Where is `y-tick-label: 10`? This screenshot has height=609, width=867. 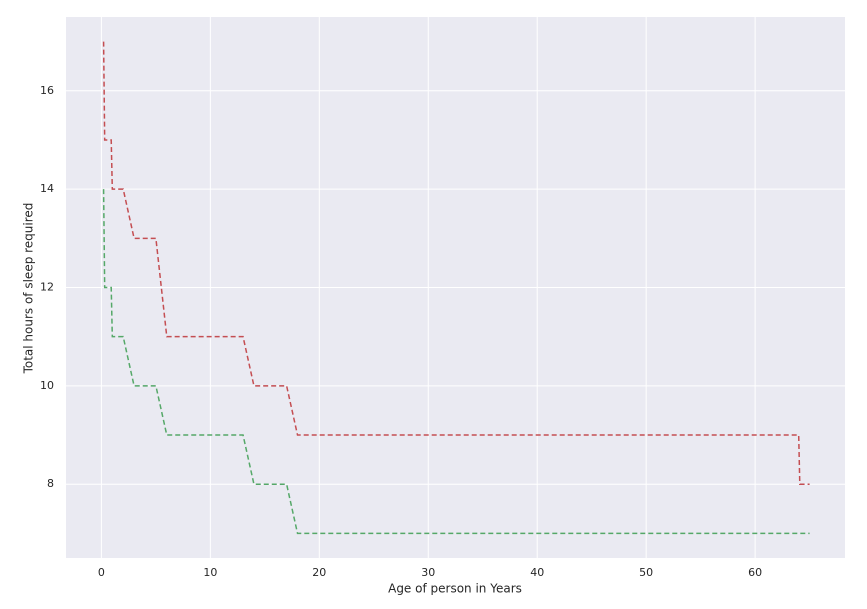 y-tick-label: 10 is located at coordinates (47, 385).